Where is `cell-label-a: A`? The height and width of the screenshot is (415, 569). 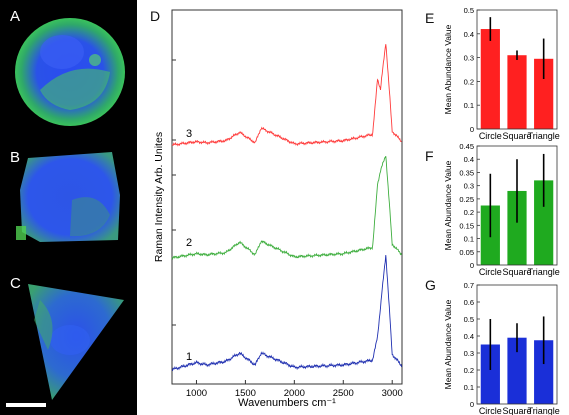
cell-label-a: A is located at coordinates (15, 16).